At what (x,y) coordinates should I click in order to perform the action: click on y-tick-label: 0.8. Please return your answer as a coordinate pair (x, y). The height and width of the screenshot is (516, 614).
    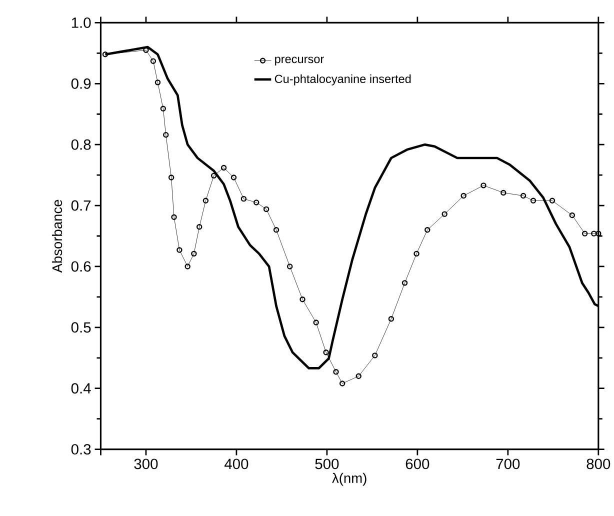
    Looking at the image, I should click on (81, 144).